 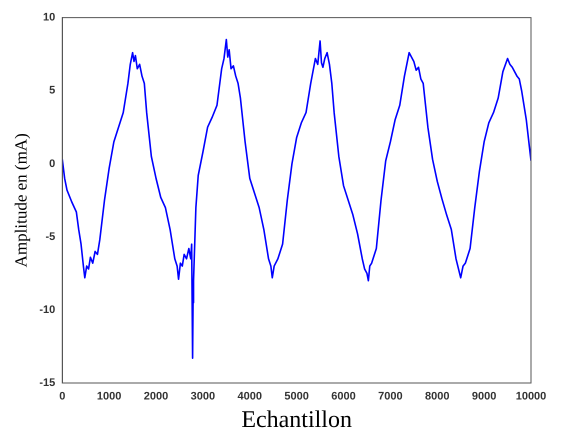 I want to click on y-axis-title: Amplitude en (mA), so click(x=21, y=200).